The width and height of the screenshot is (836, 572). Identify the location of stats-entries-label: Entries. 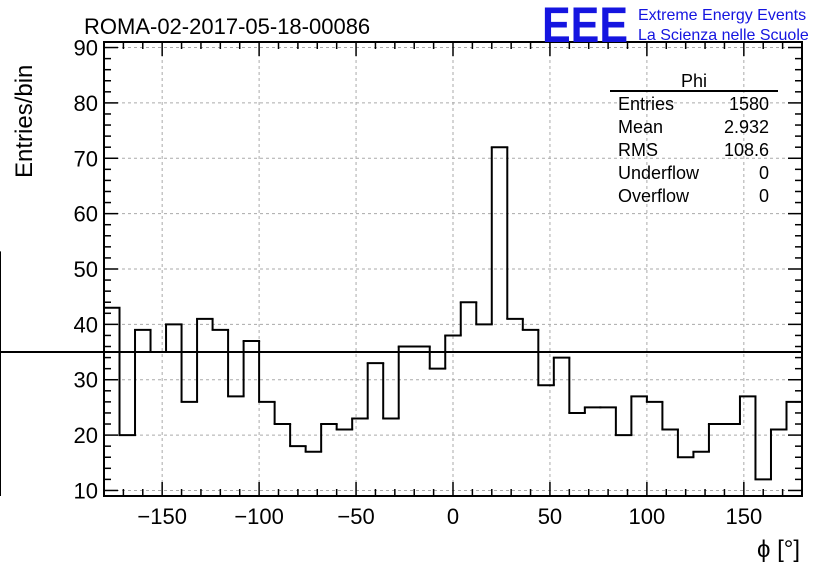
(646, 104).